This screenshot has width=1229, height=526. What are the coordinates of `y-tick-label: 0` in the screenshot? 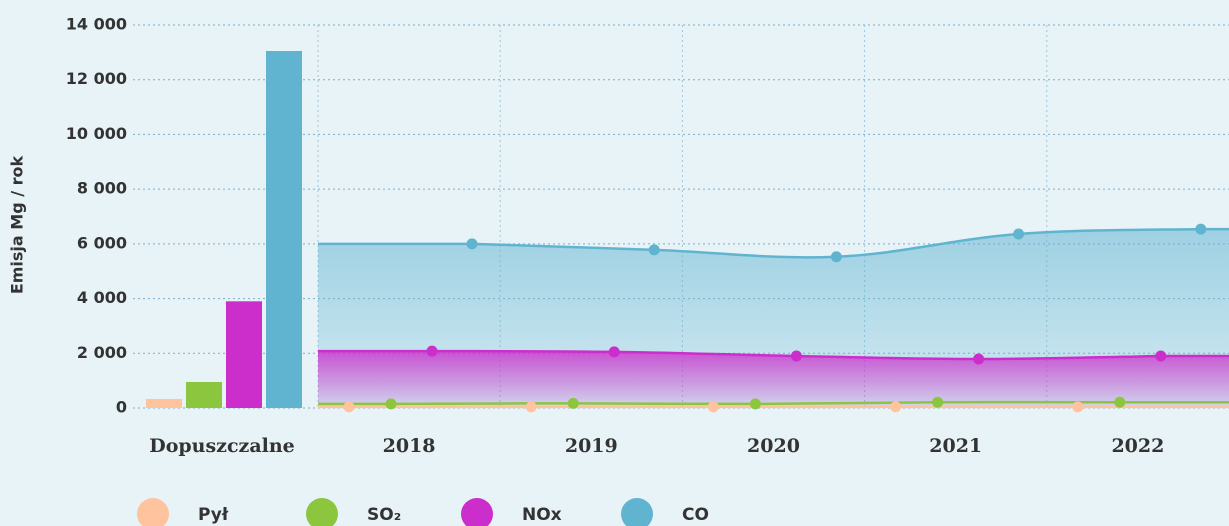 It's located at (121, 407).